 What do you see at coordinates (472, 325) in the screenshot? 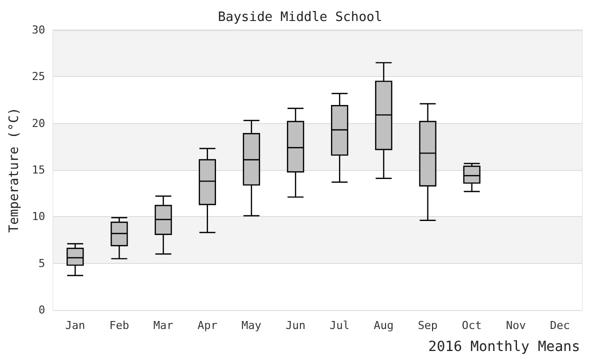
I see `x-tick-label: Oct` at bounding box center [472, 325].